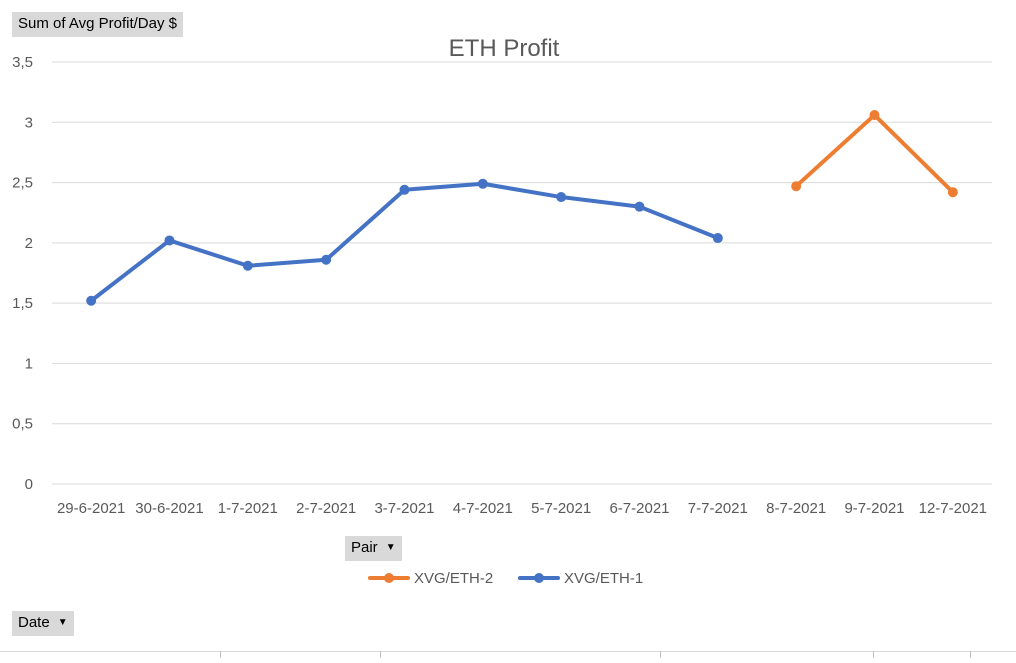 This screenshot has width=1016, height=663. What do you see at coordinates (248, 508) in the screenshot?
I see `x-tick-label: 1-7-2021` at bounding box center [248, 508].